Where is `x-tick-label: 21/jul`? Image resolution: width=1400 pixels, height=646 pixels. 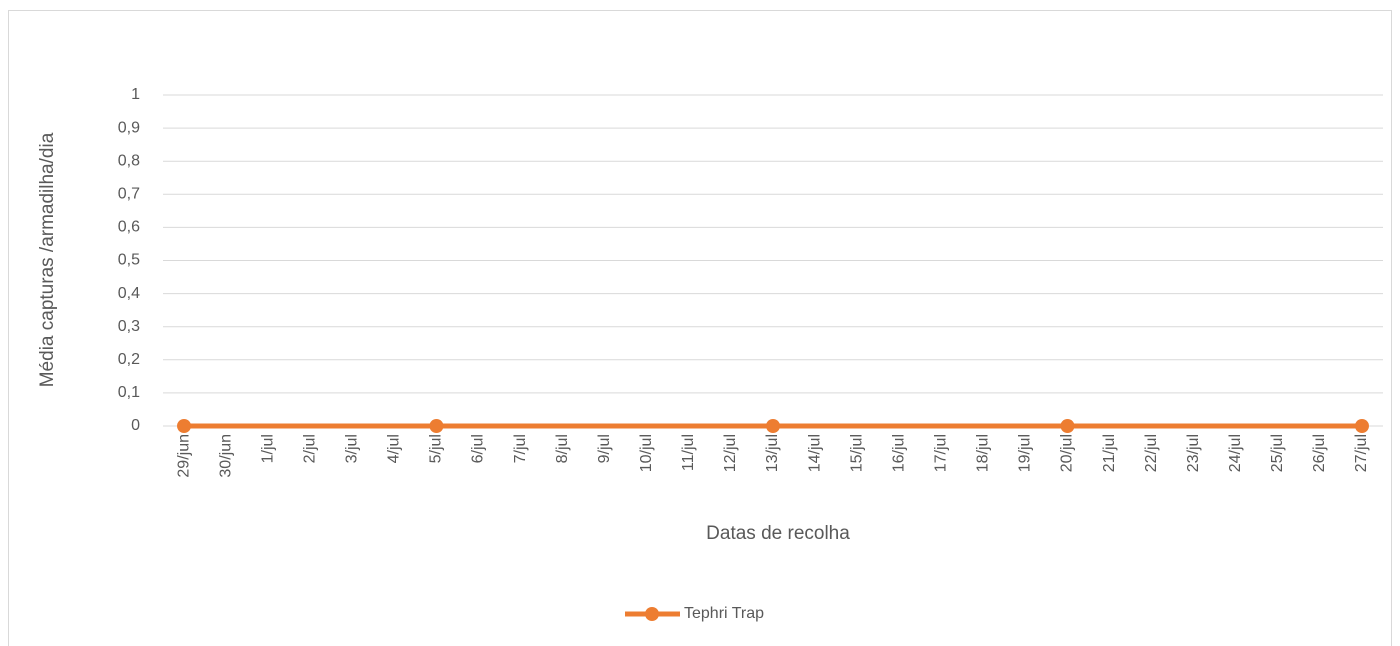 x-tick-label: 21/jul is located at coordinates (1109, 453).